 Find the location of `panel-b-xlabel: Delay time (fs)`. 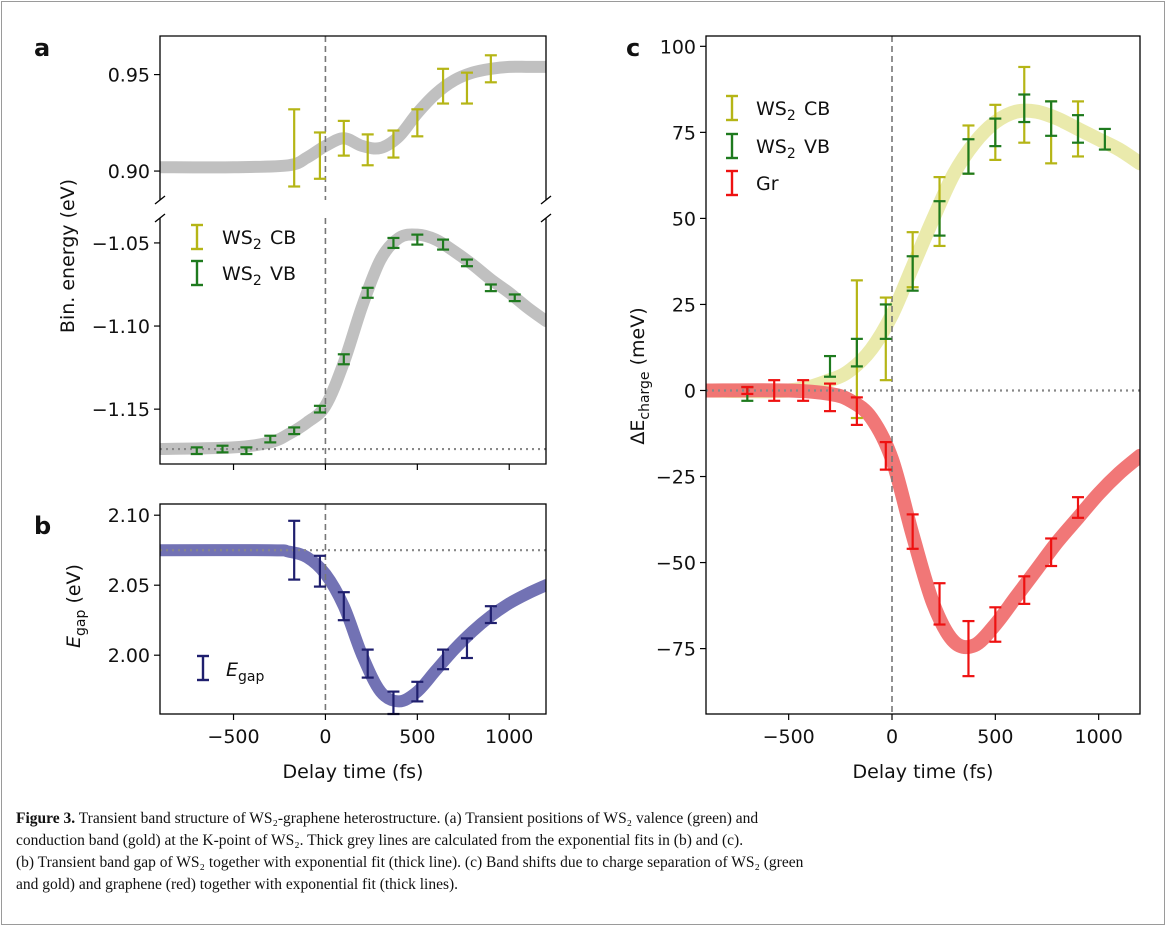

panel-b-xlabel: Delay time (fs) is located at coordinates (353, 772).